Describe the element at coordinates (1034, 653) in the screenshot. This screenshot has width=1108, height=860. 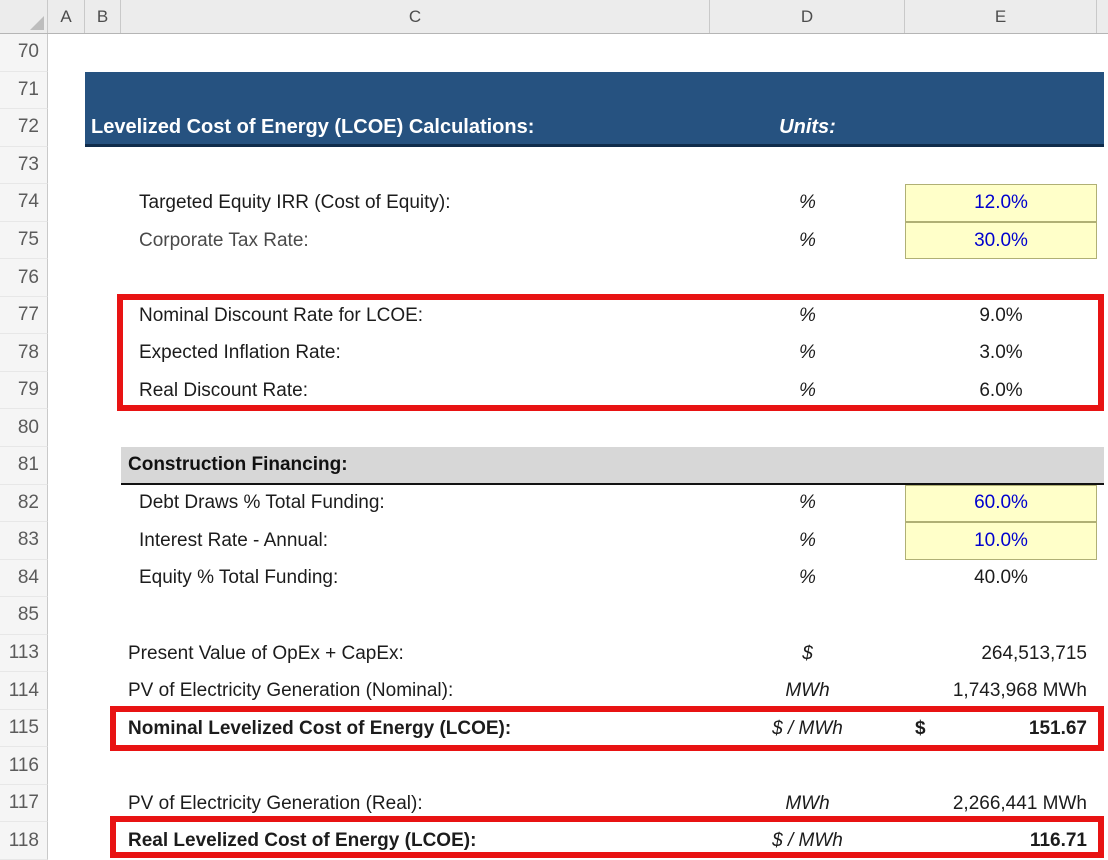
I see `value-cell-113: 264,513,715` at that location.